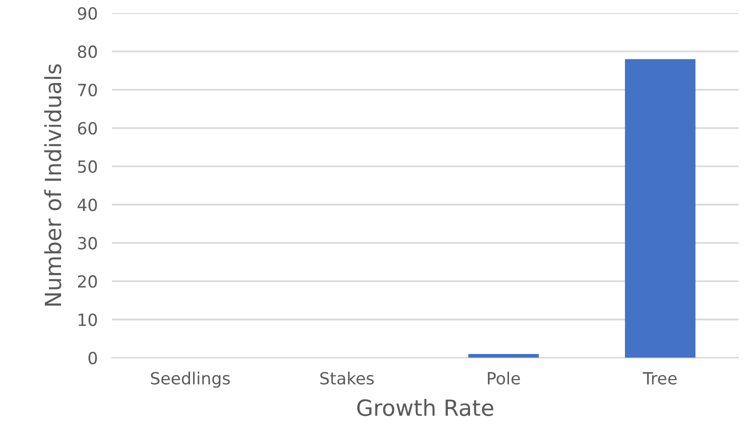  I want to click on y-tick-label: 60, so click(87, 128).